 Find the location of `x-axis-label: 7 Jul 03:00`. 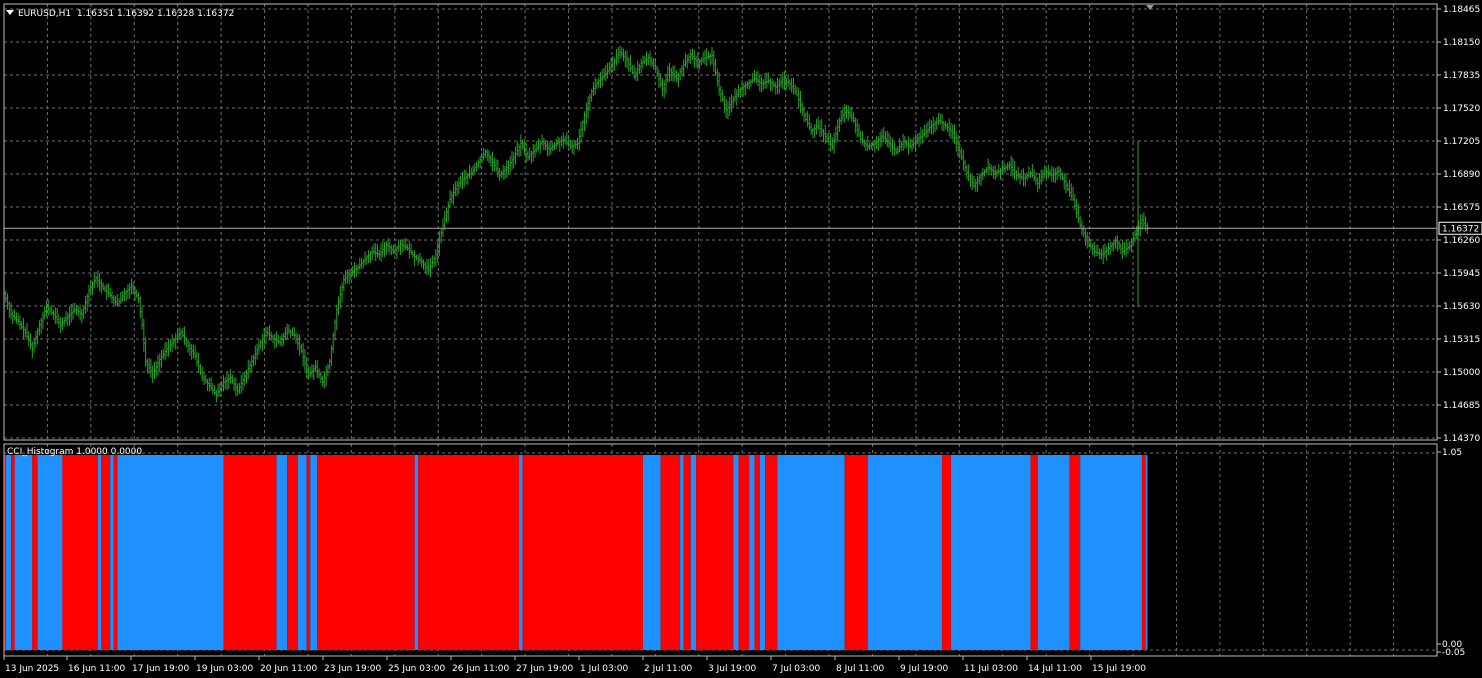

x-axis-label: 7 Jul 03:00 is located at coordinates (796, 669).